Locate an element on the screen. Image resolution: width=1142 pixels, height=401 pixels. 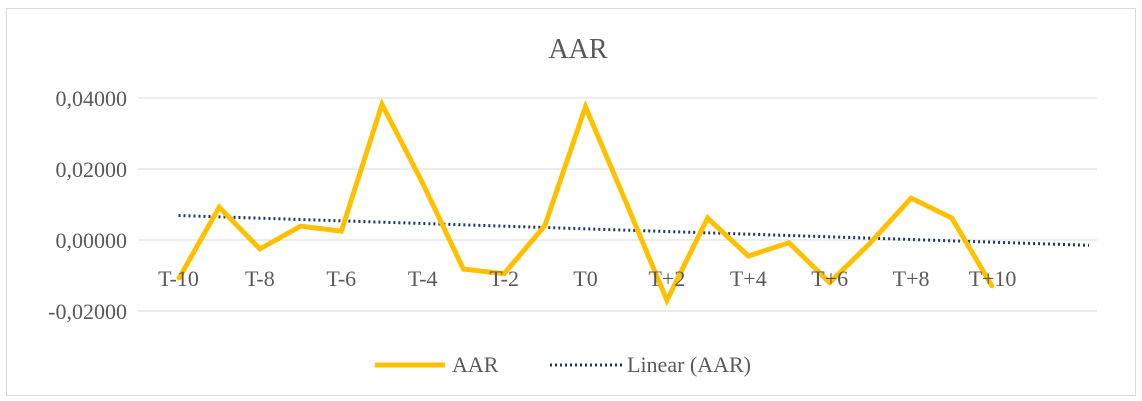
legend: AAR Linear (AAR) is located at coordinates (563, 364).